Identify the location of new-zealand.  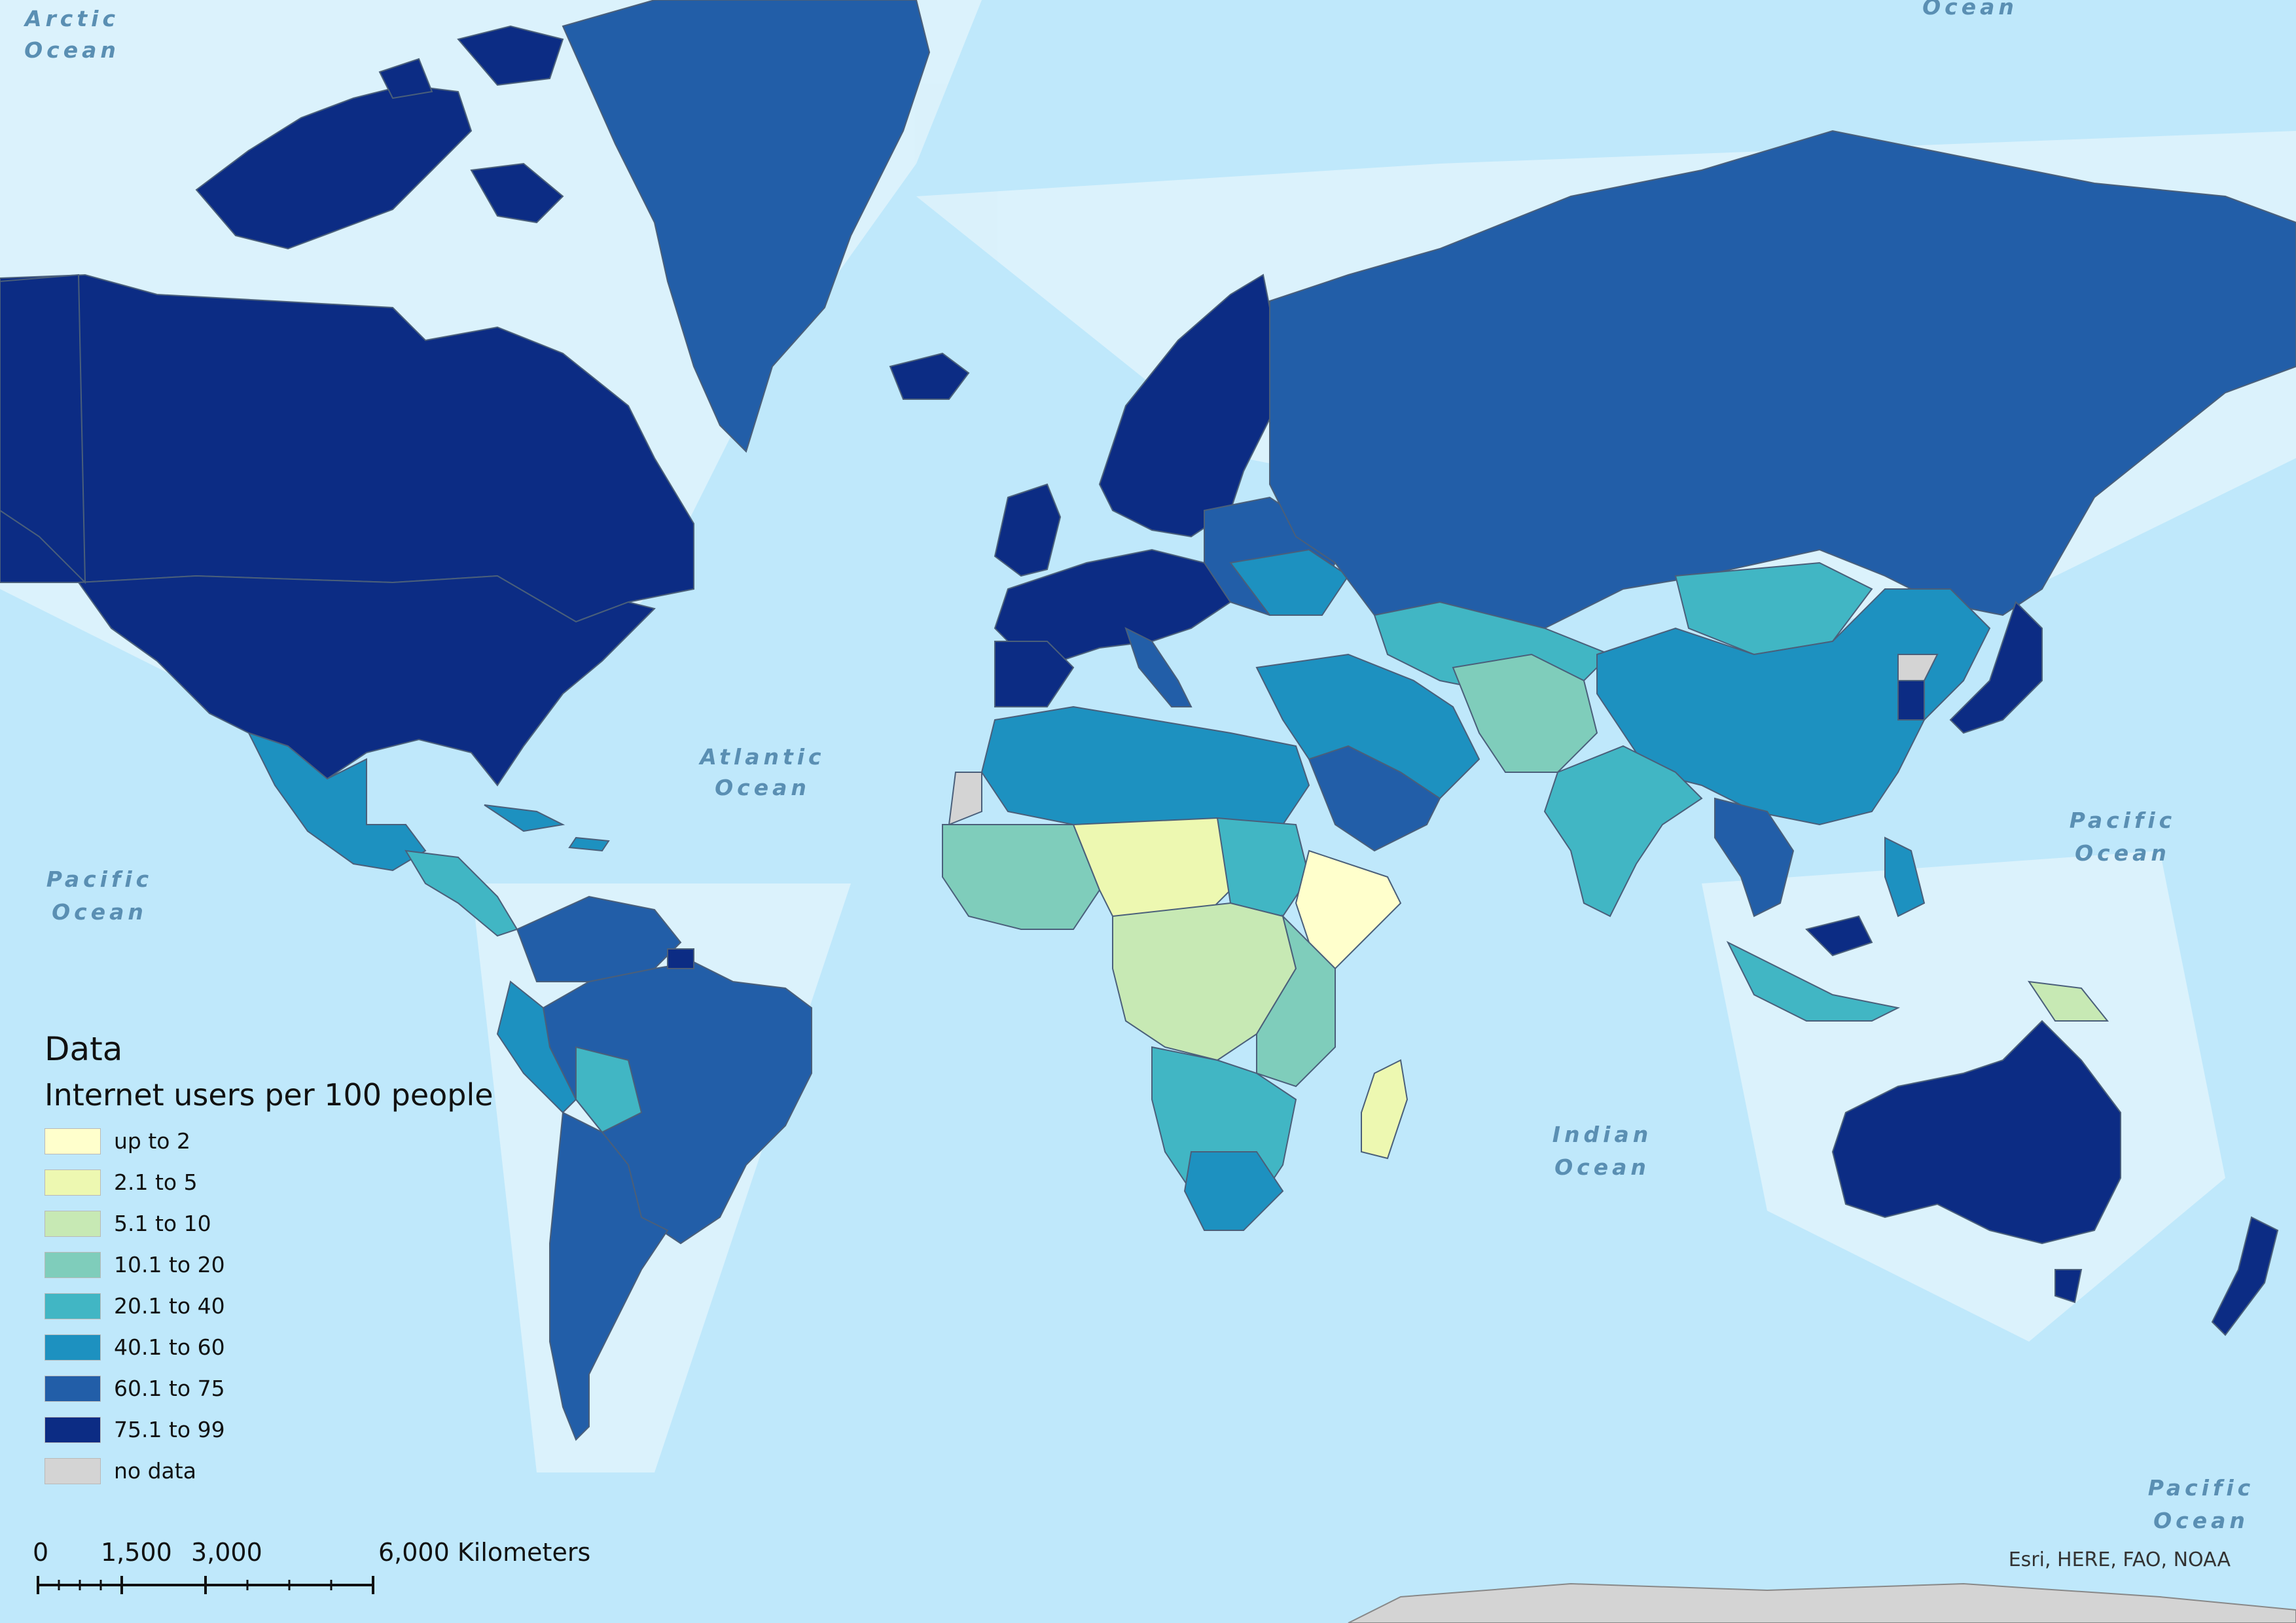
(2245, 1276).